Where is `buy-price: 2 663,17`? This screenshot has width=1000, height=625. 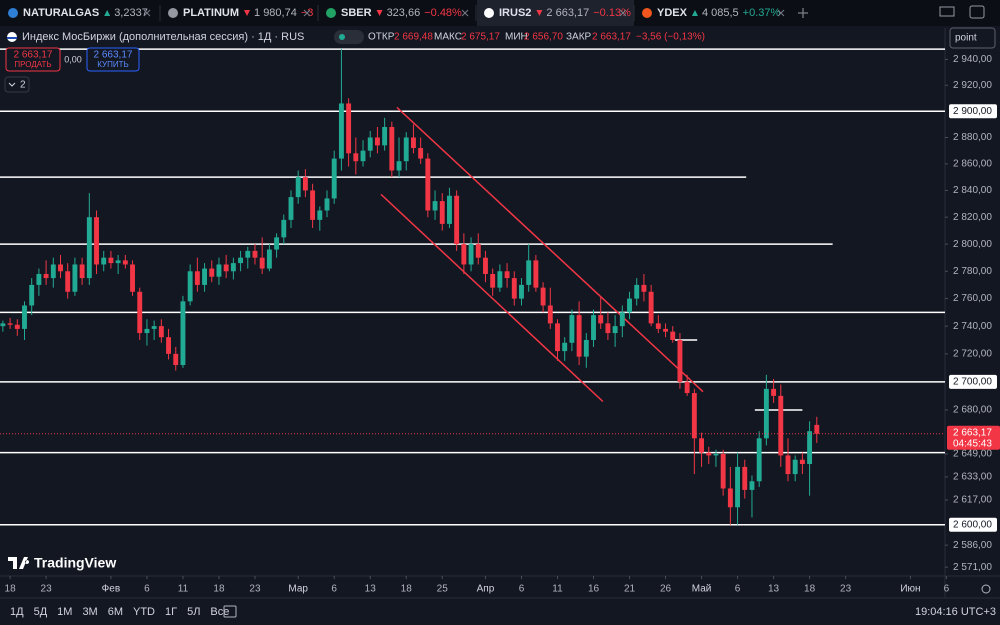 buy-price: 2 663,17 is located at coordinates (113, 55).